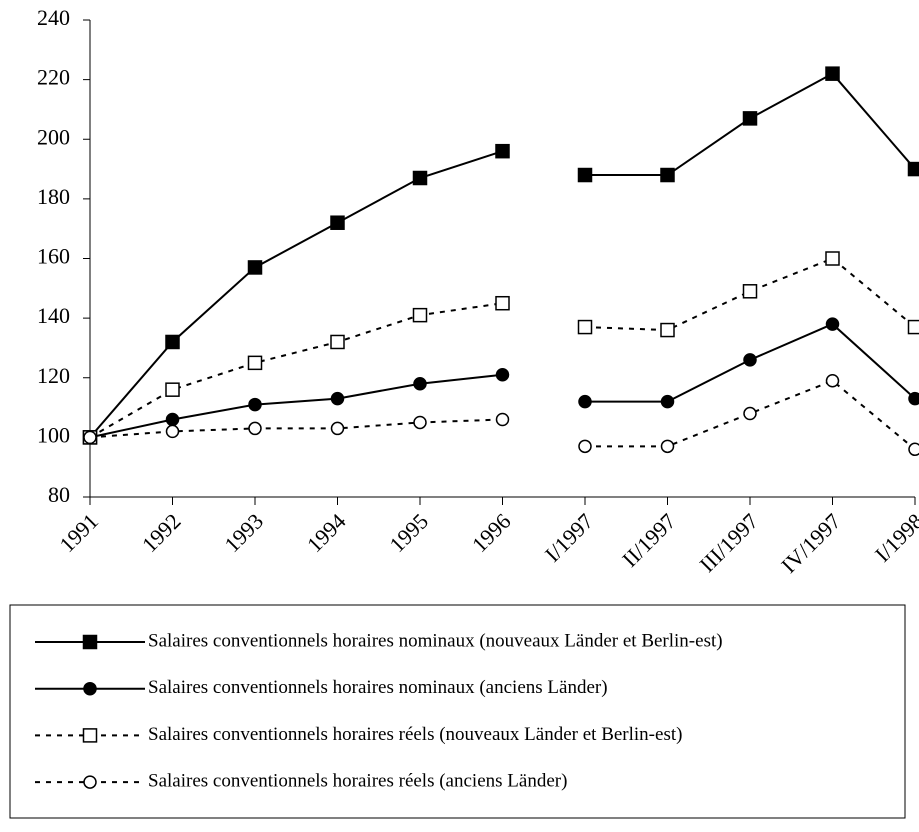 This screenshot has height=832, width=919. What do you see at coordinates (53, 434) in the screenshot?
I see `y-tick-label: 100` at bounding box center [53, 434].